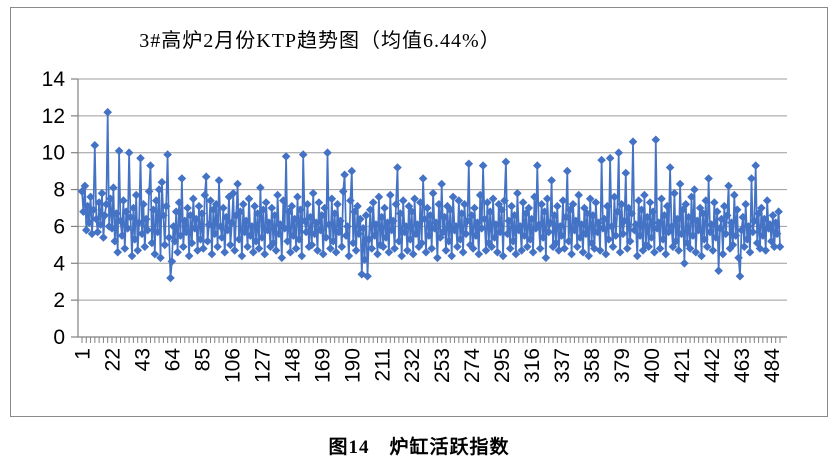  I want to click on x-tick-label: 232, so click(412, 365).